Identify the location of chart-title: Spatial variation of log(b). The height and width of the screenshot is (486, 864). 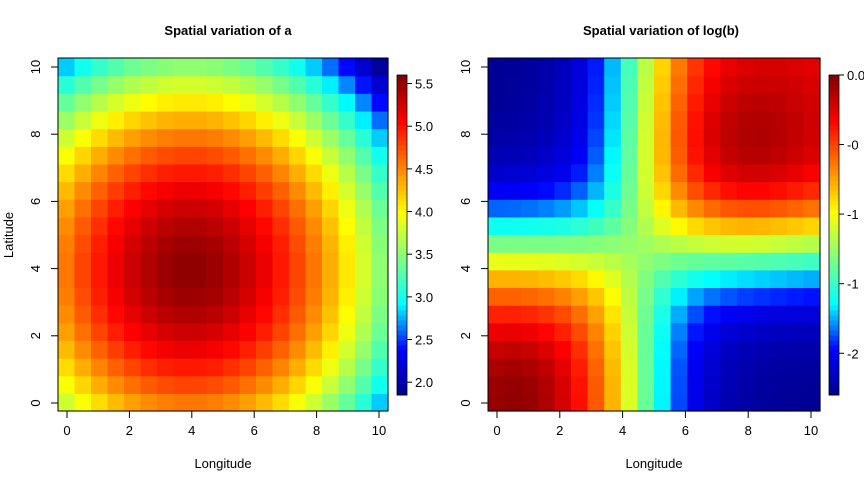
(661, 30).